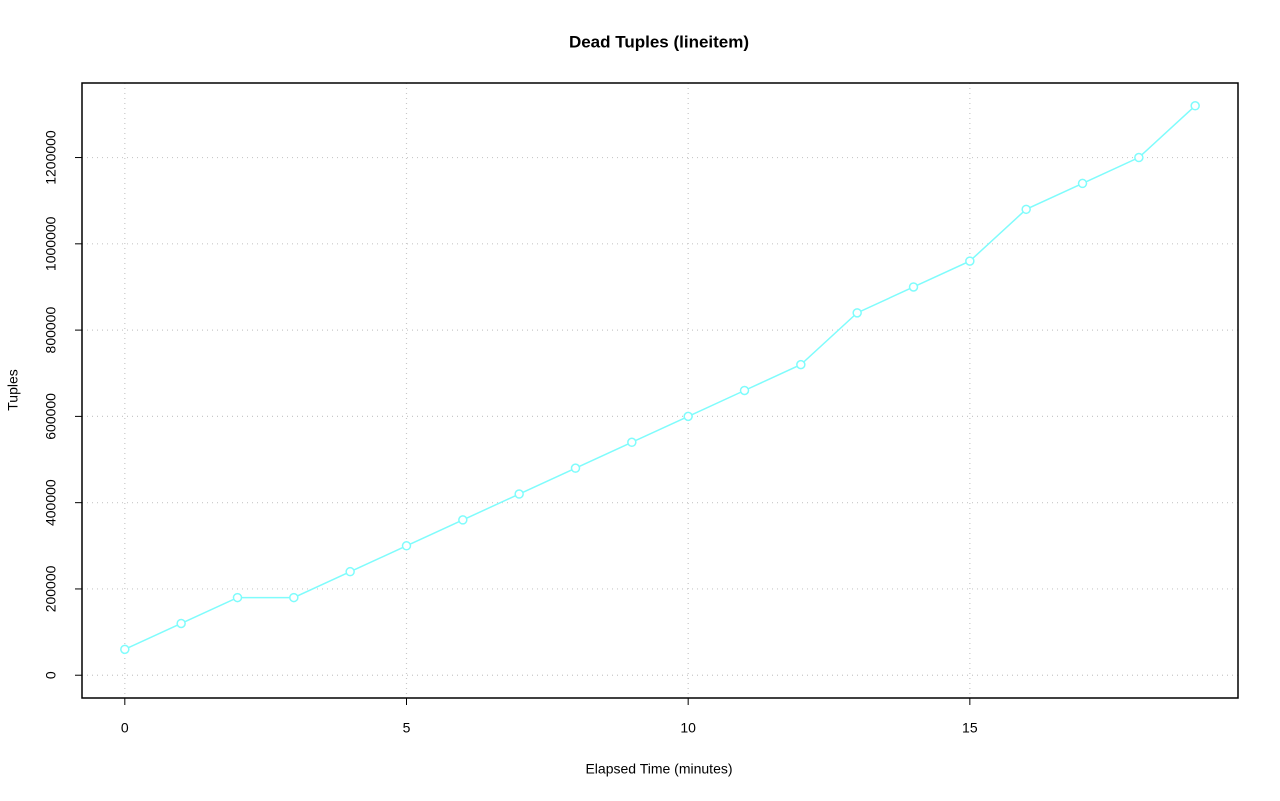 Image resolution: width=1280 pixels, height=801 pixels. Describe the element at coordinates (688, 728) in the screenshot. I see `x-tick-label: 10` at that location.